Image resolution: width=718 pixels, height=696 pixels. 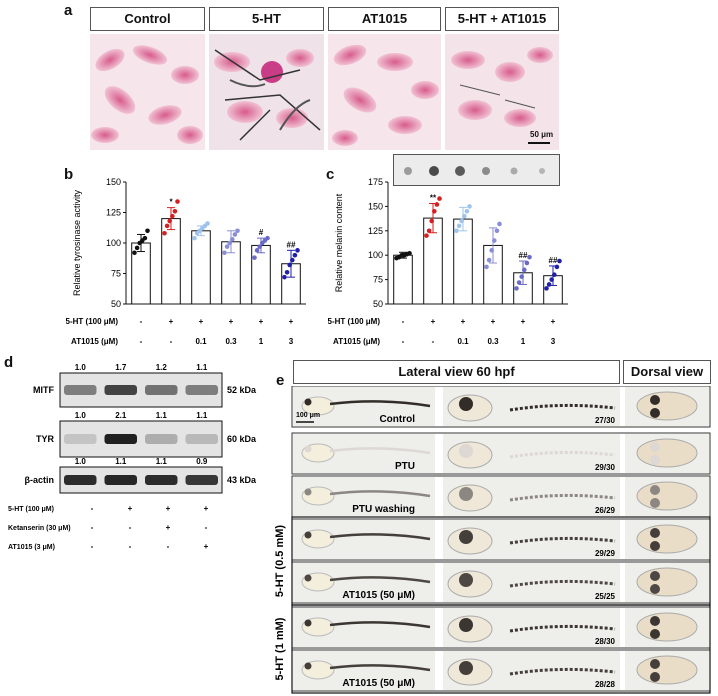 What do you see at coordinates (667, 372) in the screenshot?
I see `header-dorsal-view: Dorsal view` at bounding box center [667, 372].